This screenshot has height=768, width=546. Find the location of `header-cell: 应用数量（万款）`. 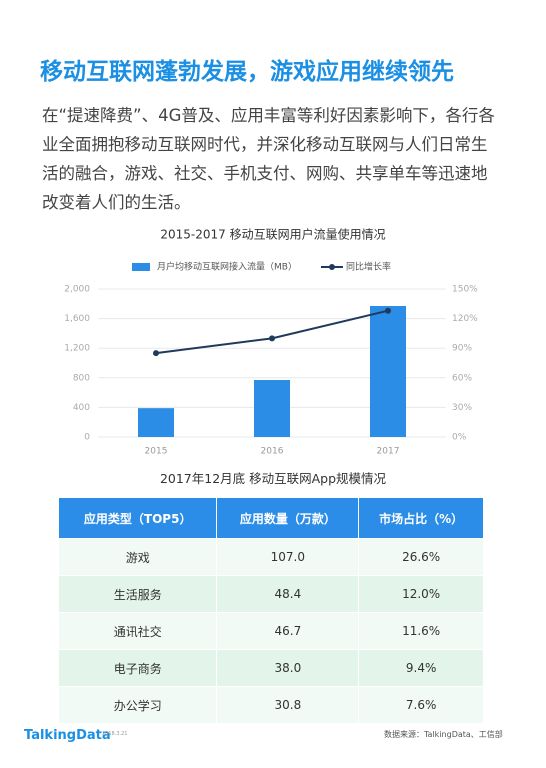

header-cell: 应用数量（万款） is located at coordinates (288, 518).